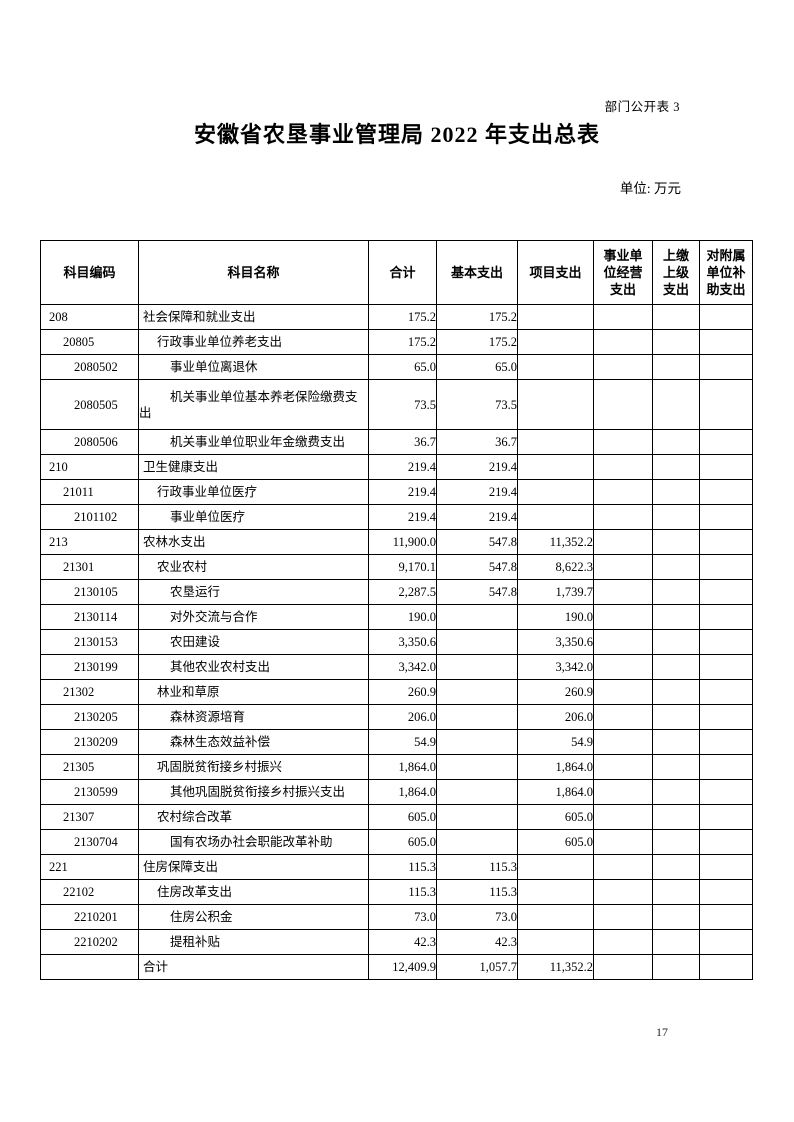 This screenshot has height=1122, width=794. What do you see at coordinates (555, 792) in the screenshot?
I see `project-cell: 1,864.0` at bounding box center [555, 792].